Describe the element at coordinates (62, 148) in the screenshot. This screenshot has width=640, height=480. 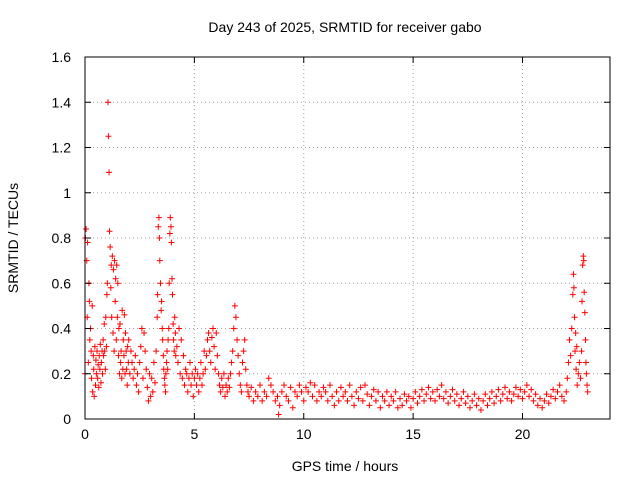
I see `y-tick-label: 1.2` at that location.